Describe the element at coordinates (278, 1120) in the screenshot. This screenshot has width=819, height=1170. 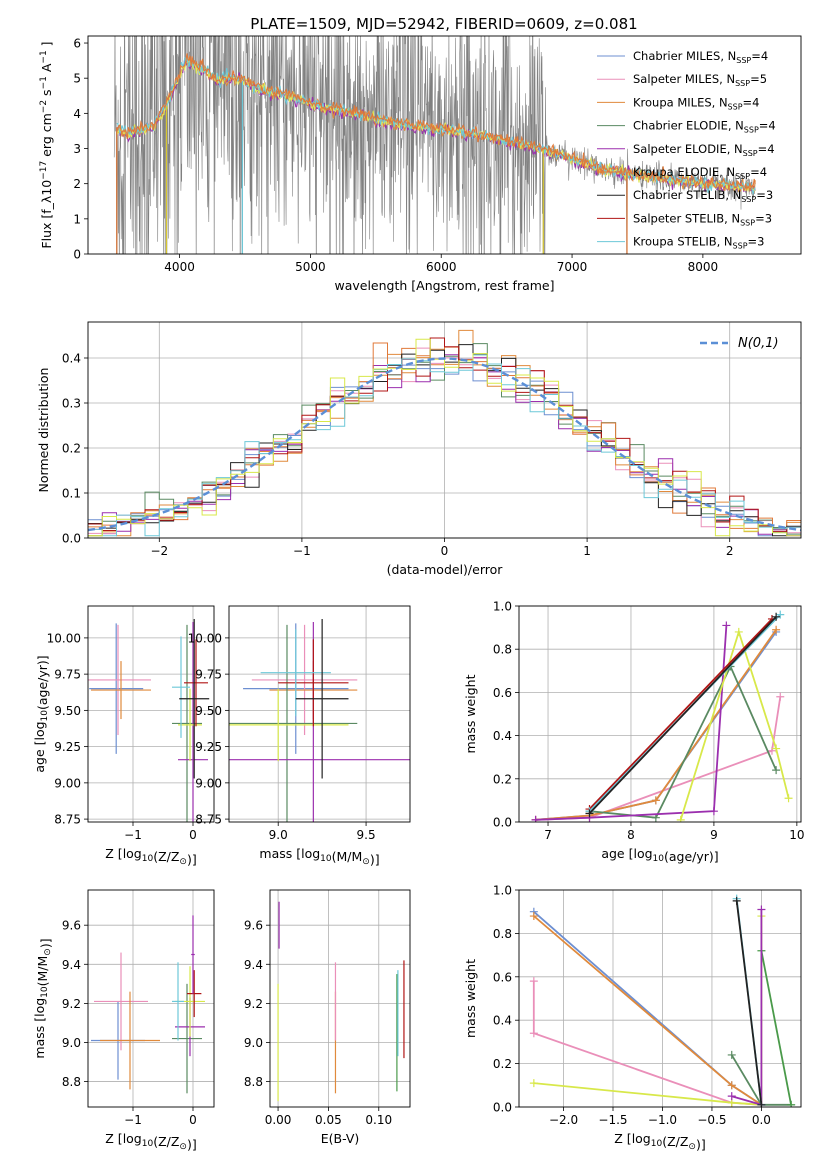
I see `mass-vs-ebv-xtick-label: 0.00` at that location.